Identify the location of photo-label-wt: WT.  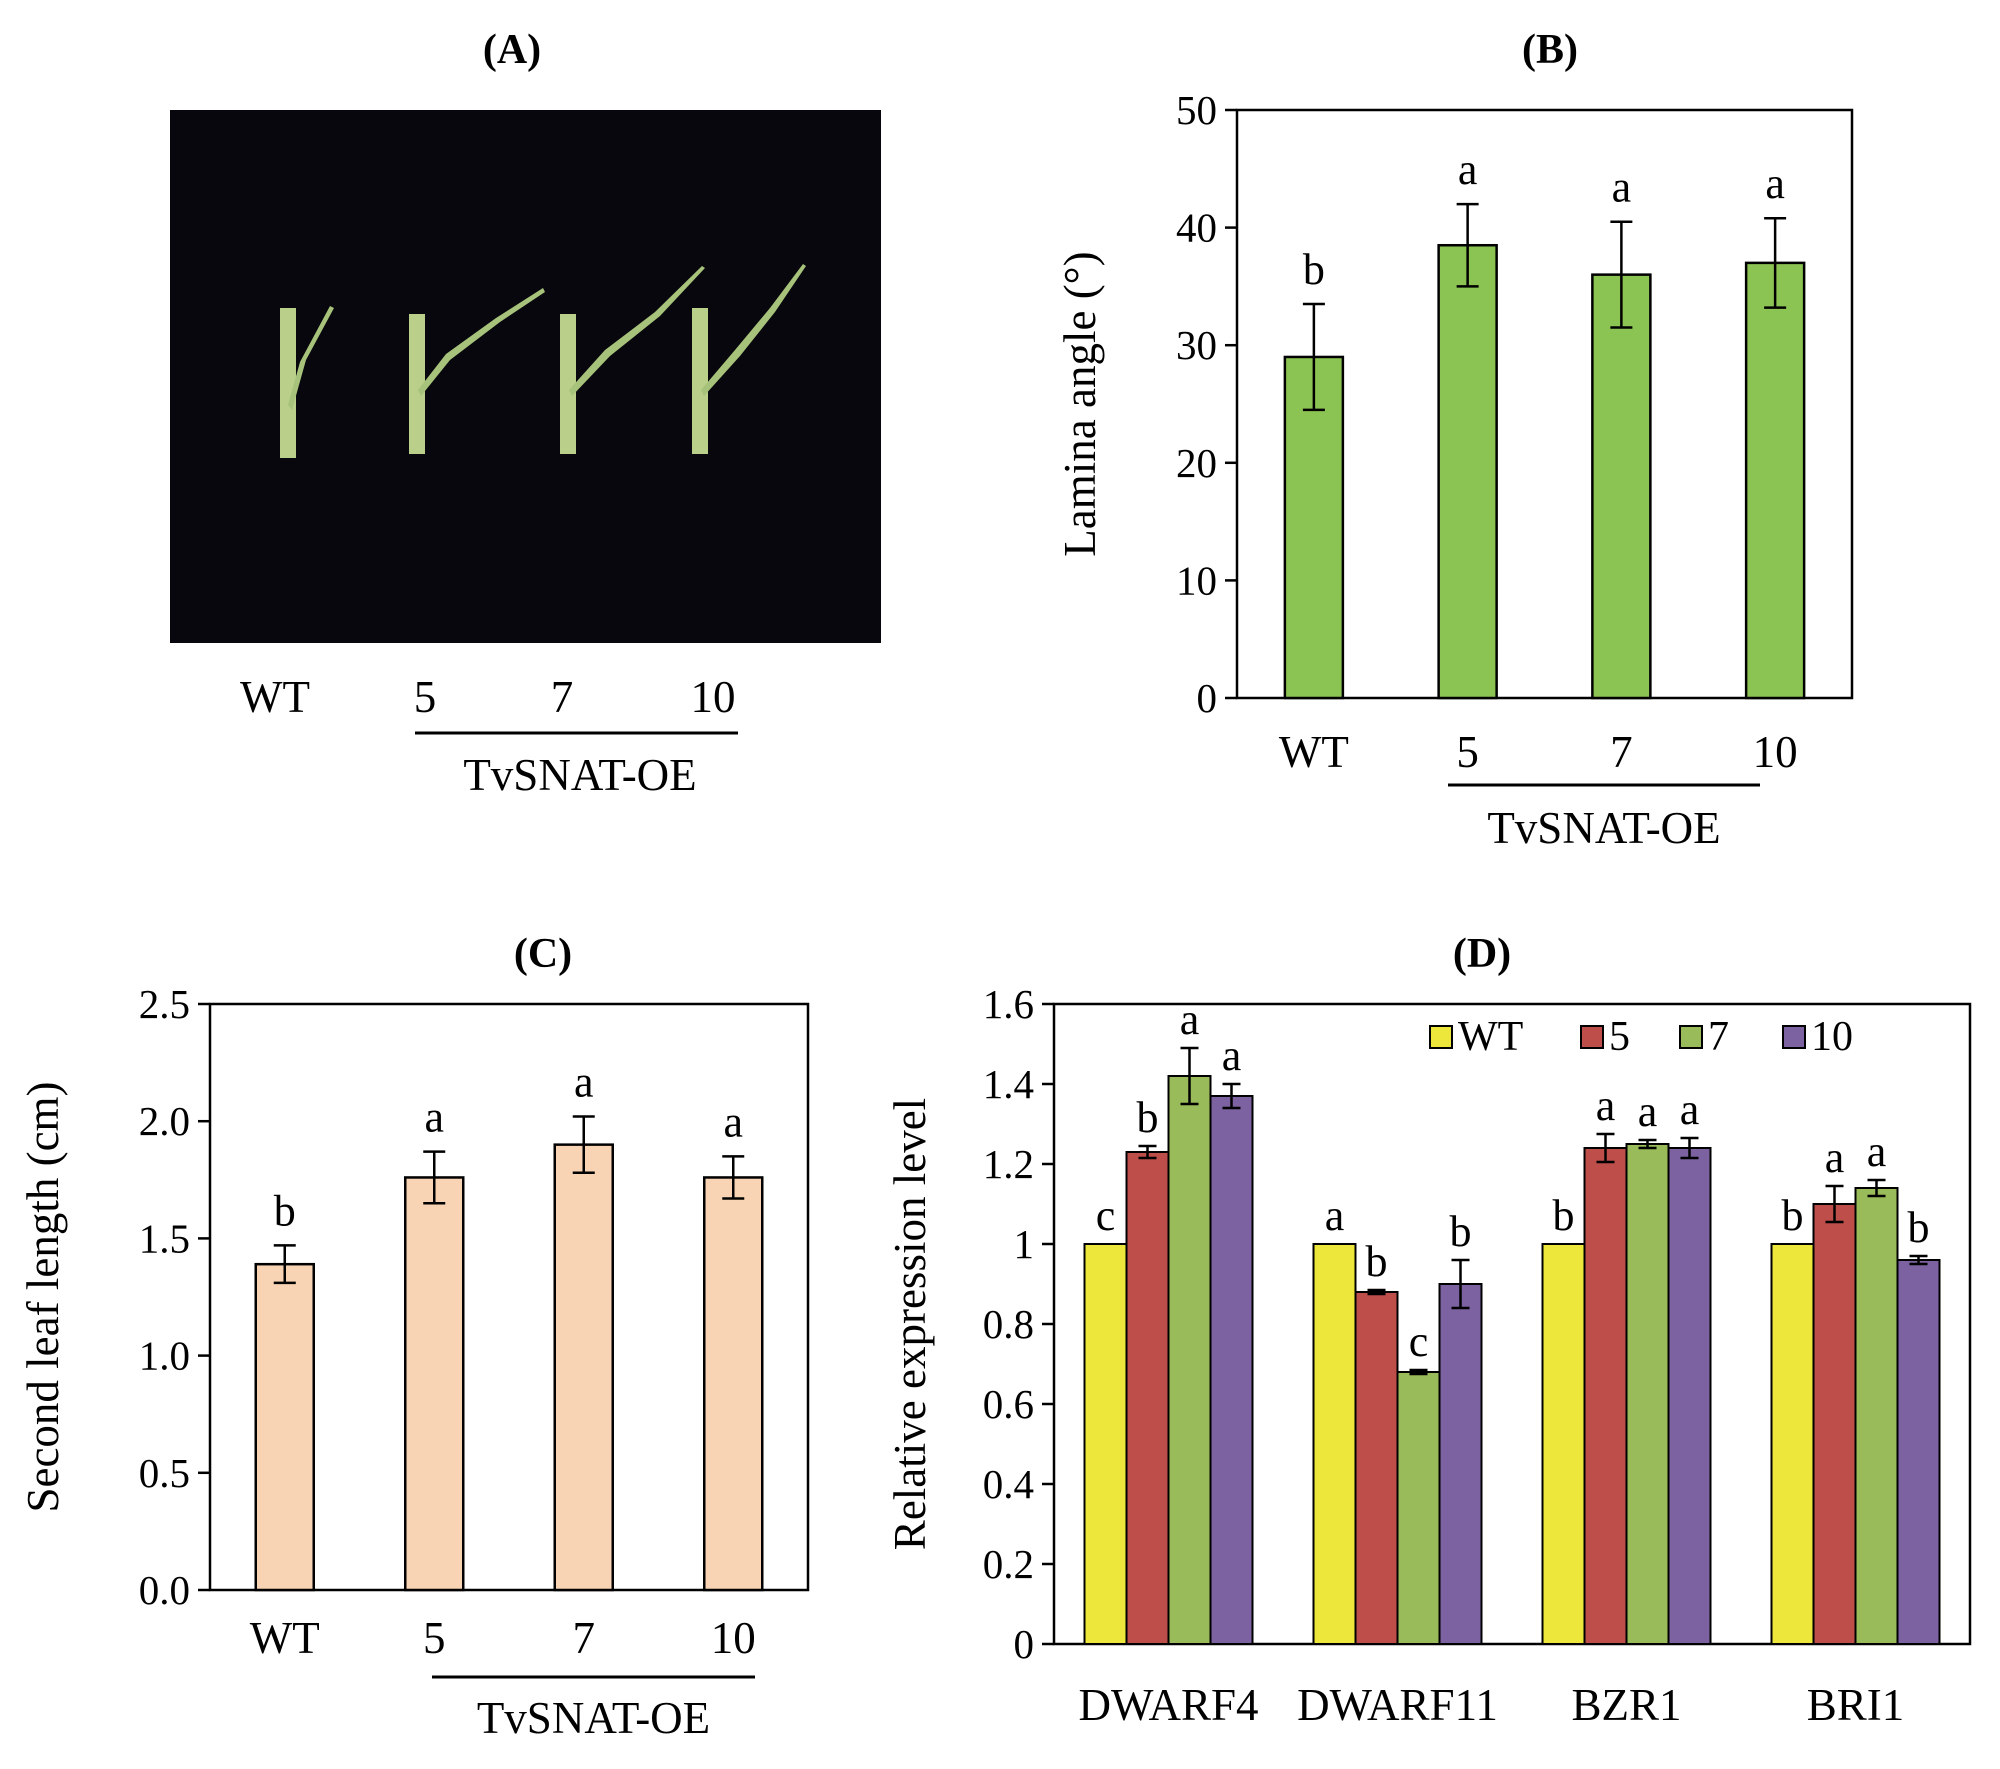
(275, 697).